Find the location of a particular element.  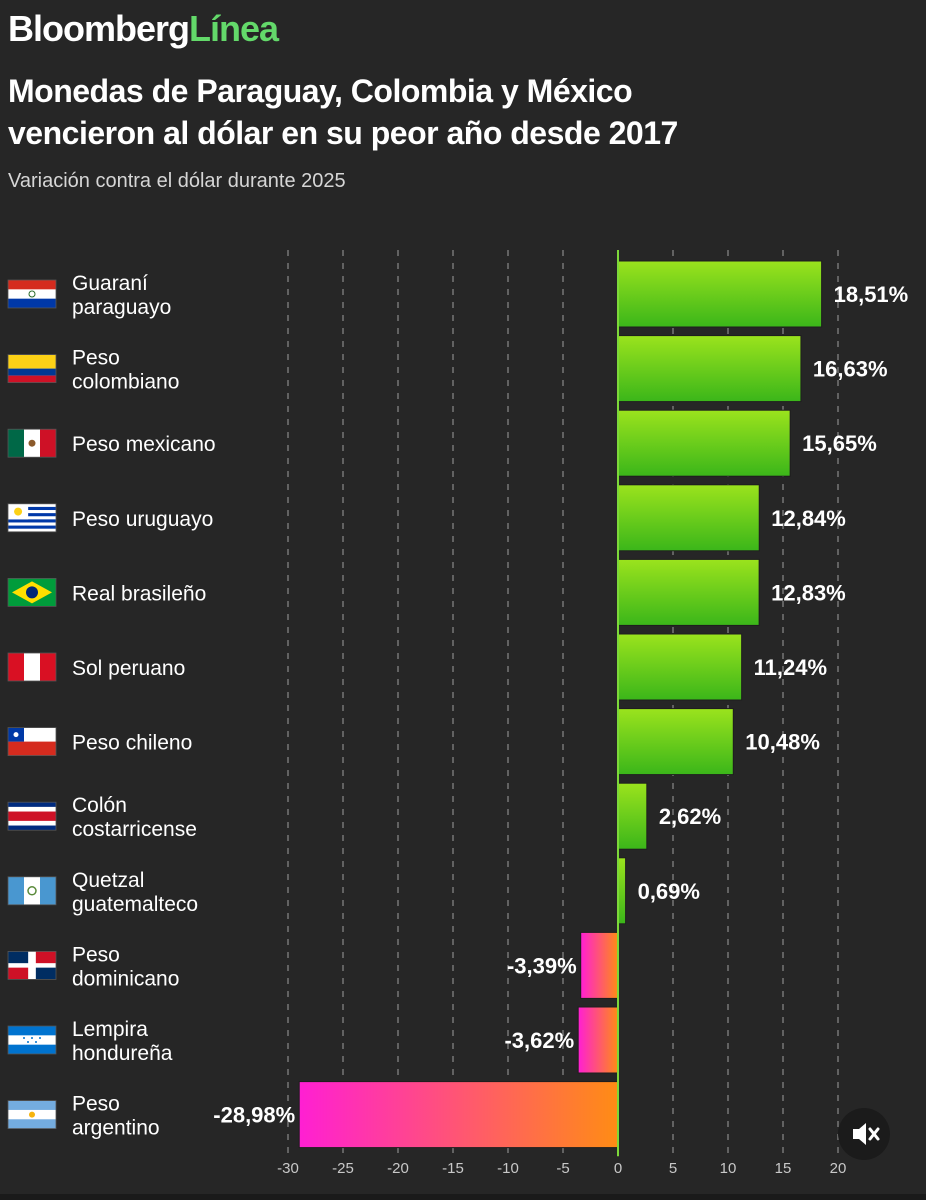

value-label: 16,63% is located at coordinates (850, 369).